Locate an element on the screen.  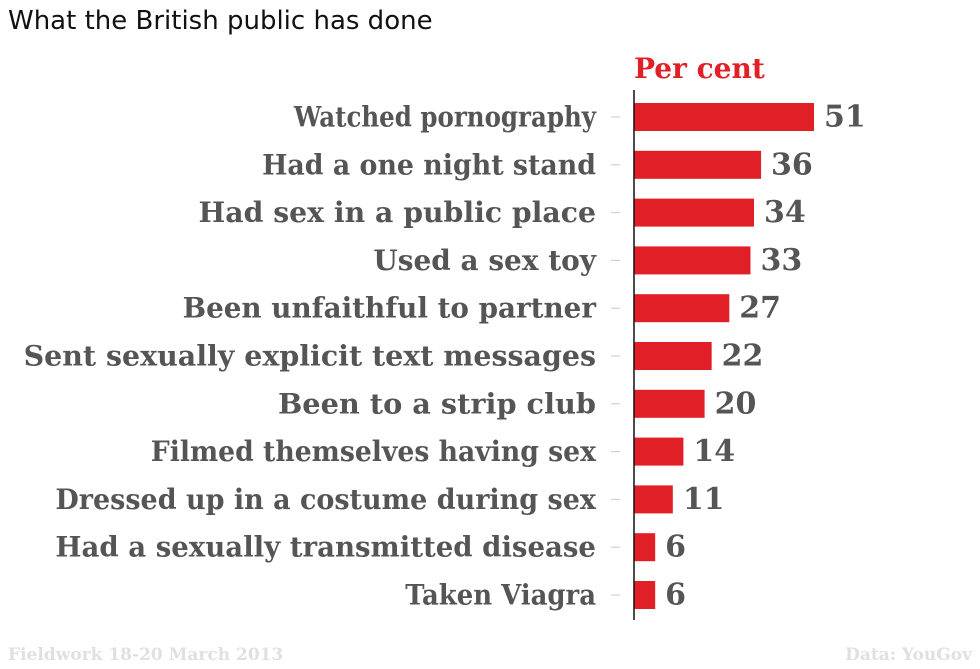
footer-source: Data: YouGov is located at coordinates (908, 655).